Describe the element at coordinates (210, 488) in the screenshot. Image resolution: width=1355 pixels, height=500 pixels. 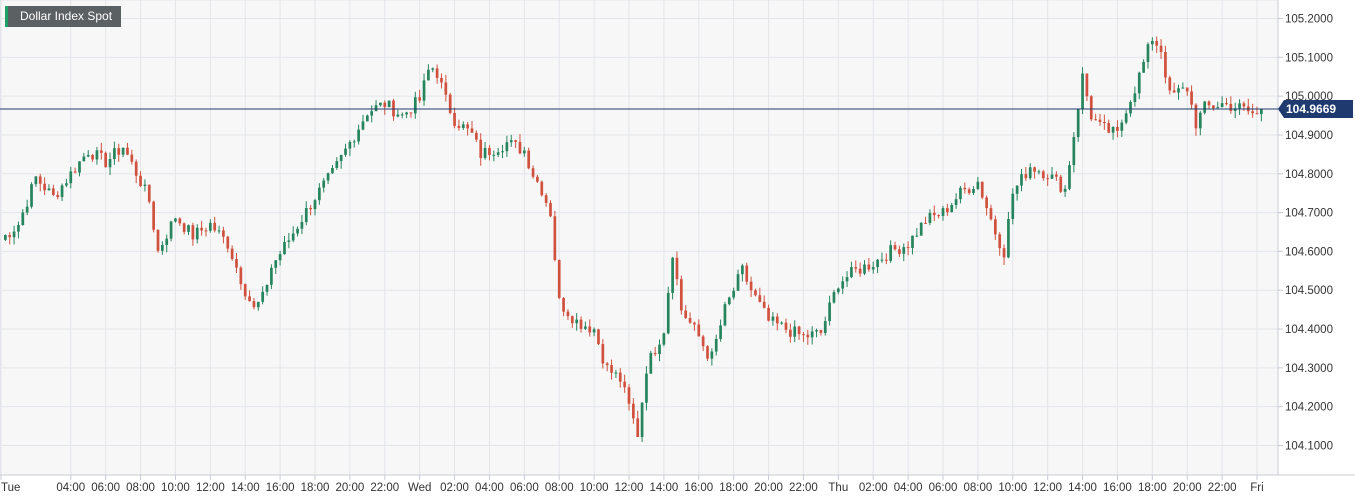
I see `x-tick-label: 12:00` at that location.